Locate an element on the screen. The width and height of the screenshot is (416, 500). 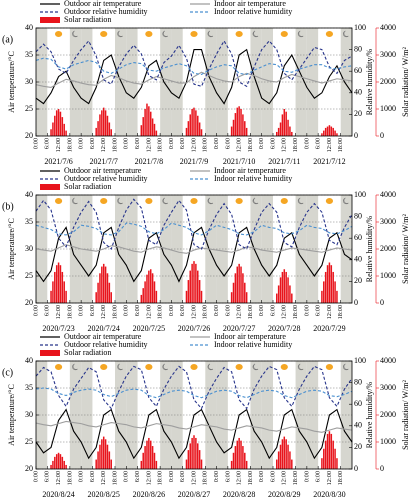
date-label: 2020/7/28 is located at coordinates (284, 328).